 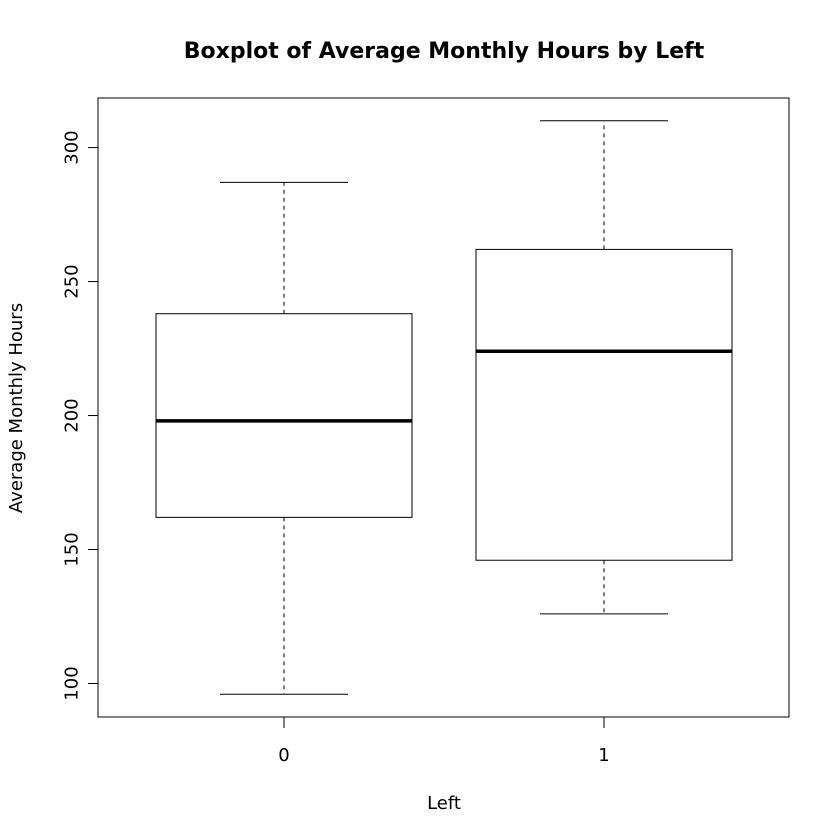 What do you see at coordinates (72, 683) in the screenshot?
I see `y-tick-label: 100` at bounding box center [72, 683].